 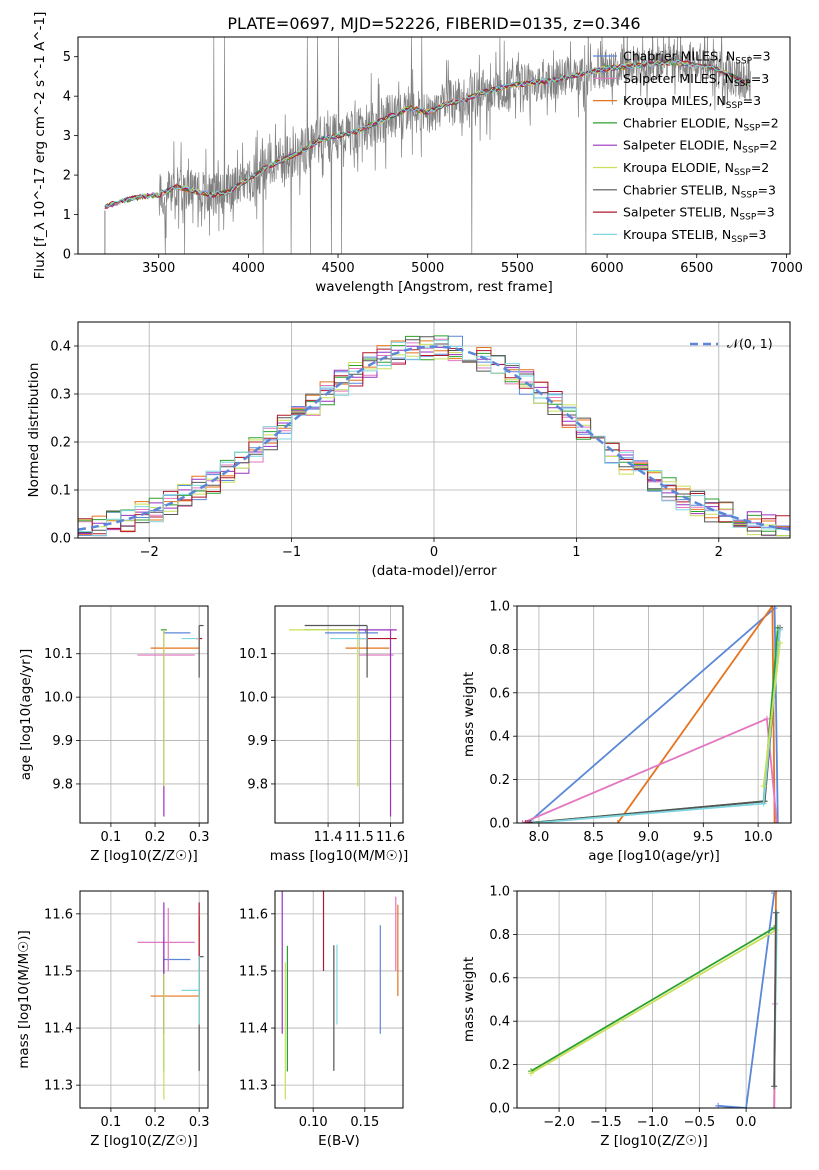 I want to click on mass_vs_ebv-data, so click(x=340, y=995).